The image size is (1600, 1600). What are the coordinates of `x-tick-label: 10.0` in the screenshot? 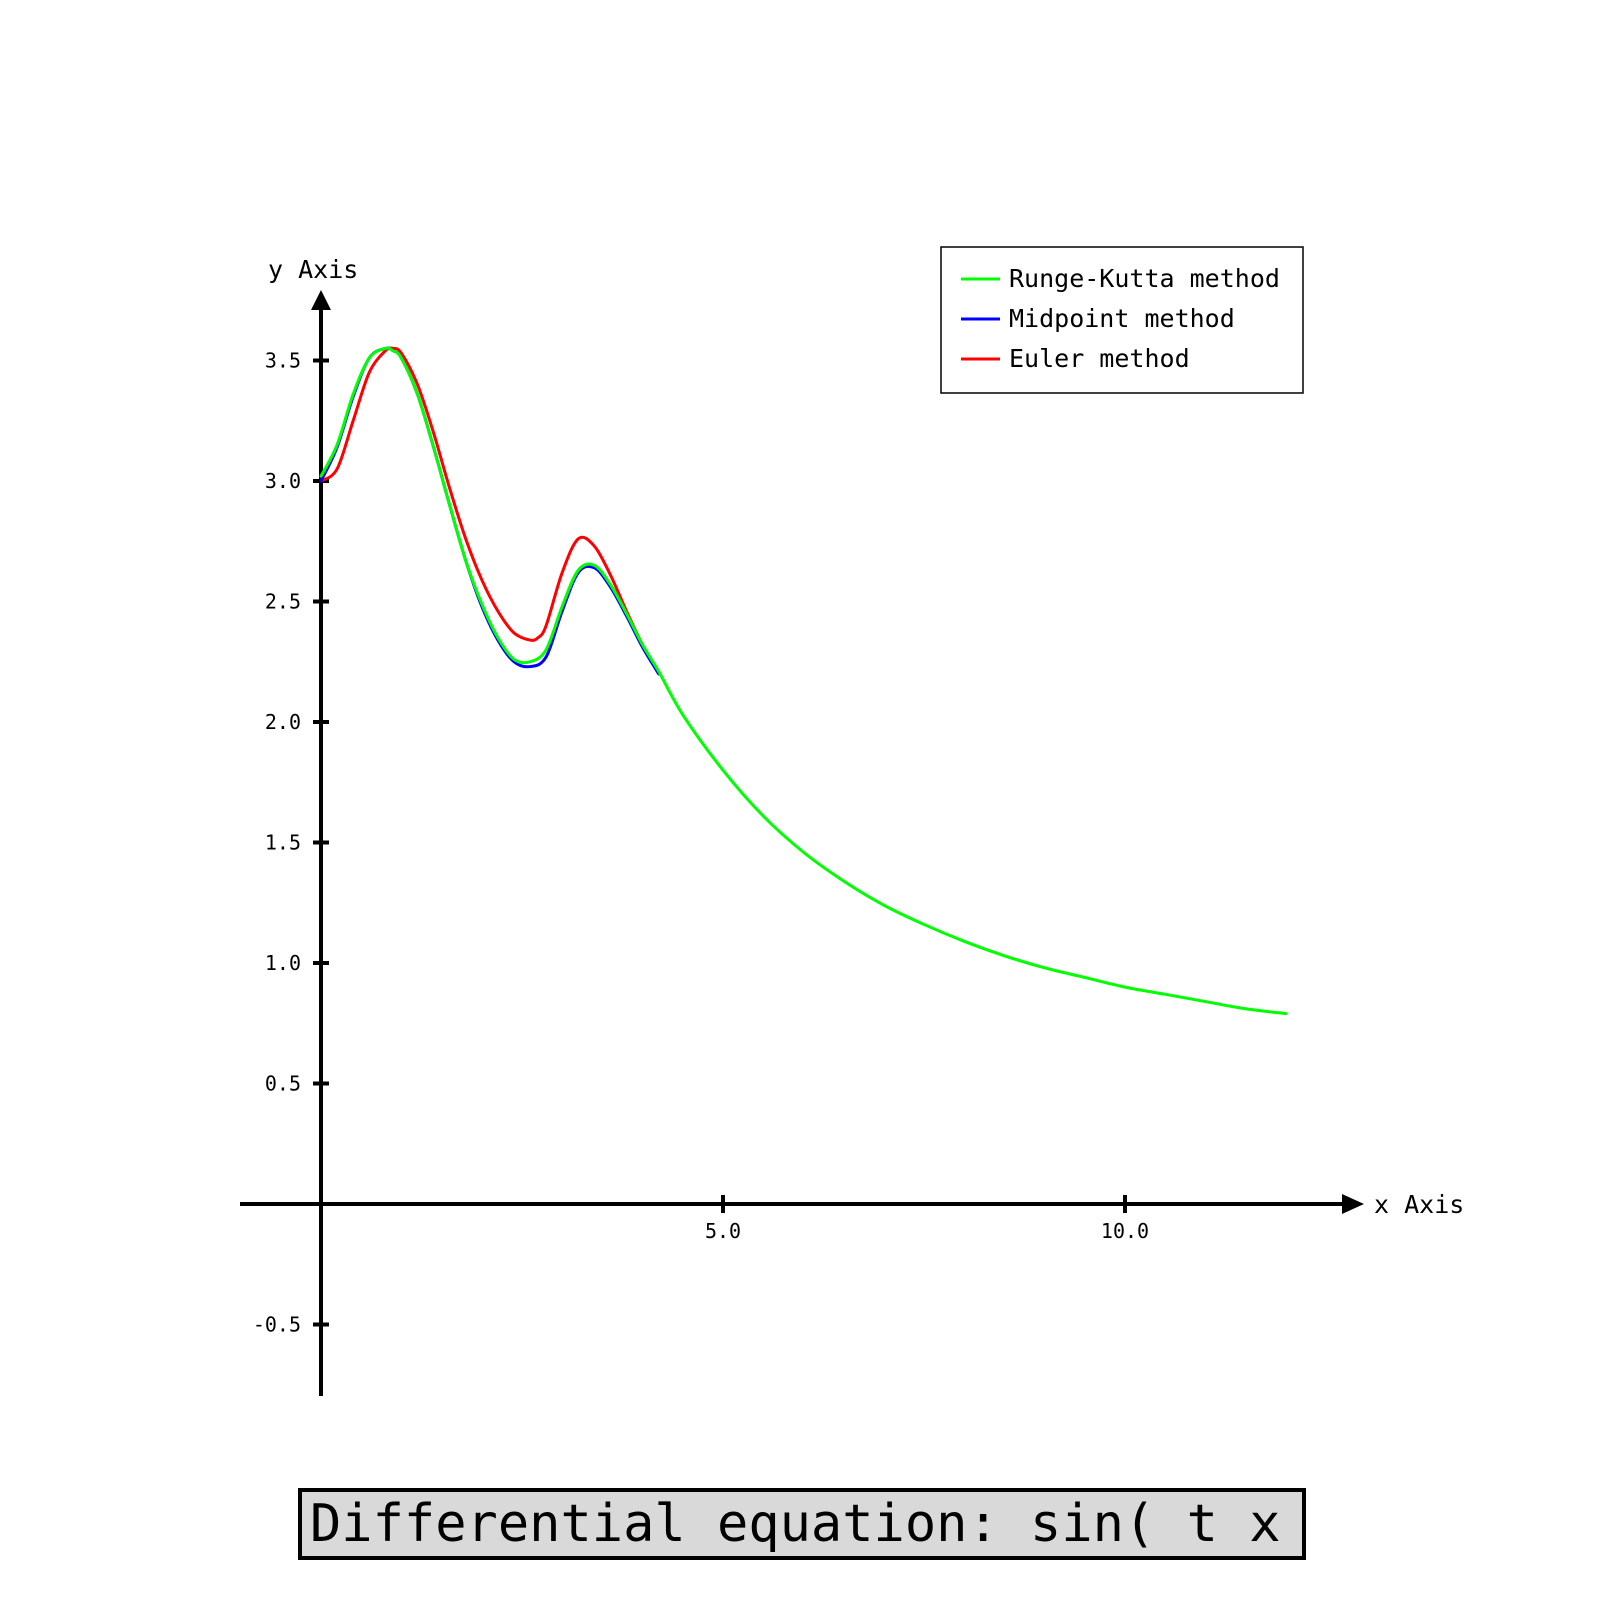 It's located at (1125, 1231).